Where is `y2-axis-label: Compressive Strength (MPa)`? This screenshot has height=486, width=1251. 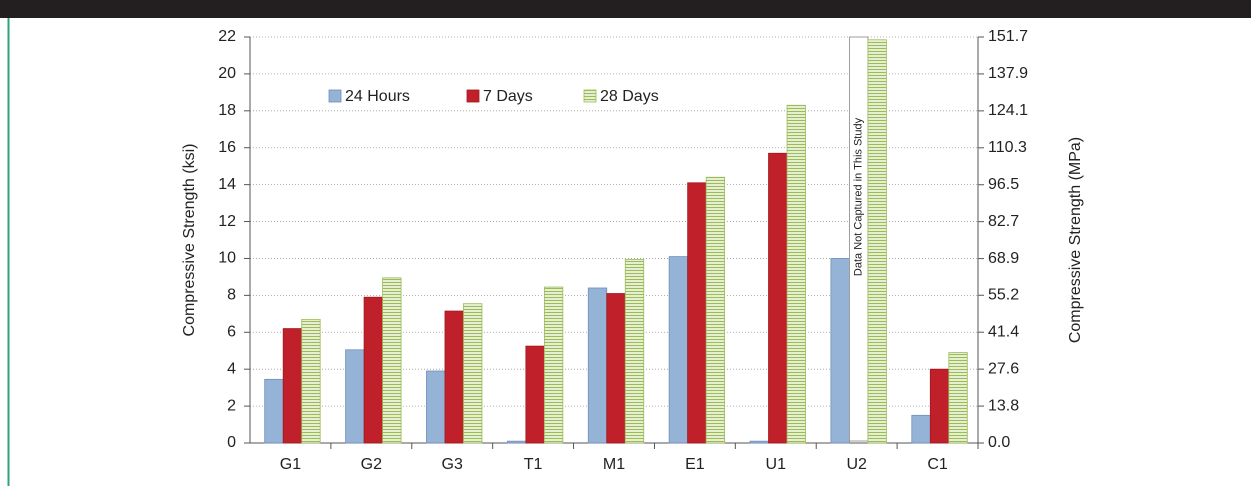 y2-axis-label: Compressive Strength (MPa) is located at coordinates (1075, 240).